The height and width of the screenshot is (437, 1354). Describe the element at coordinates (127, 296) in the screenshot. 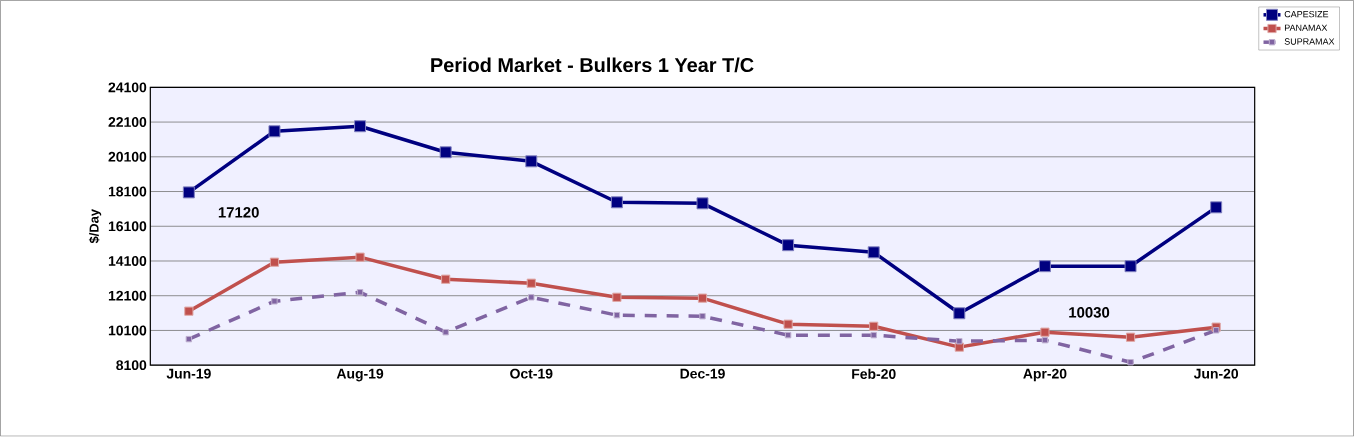

I see `y-tick-label: 12100` at that location.